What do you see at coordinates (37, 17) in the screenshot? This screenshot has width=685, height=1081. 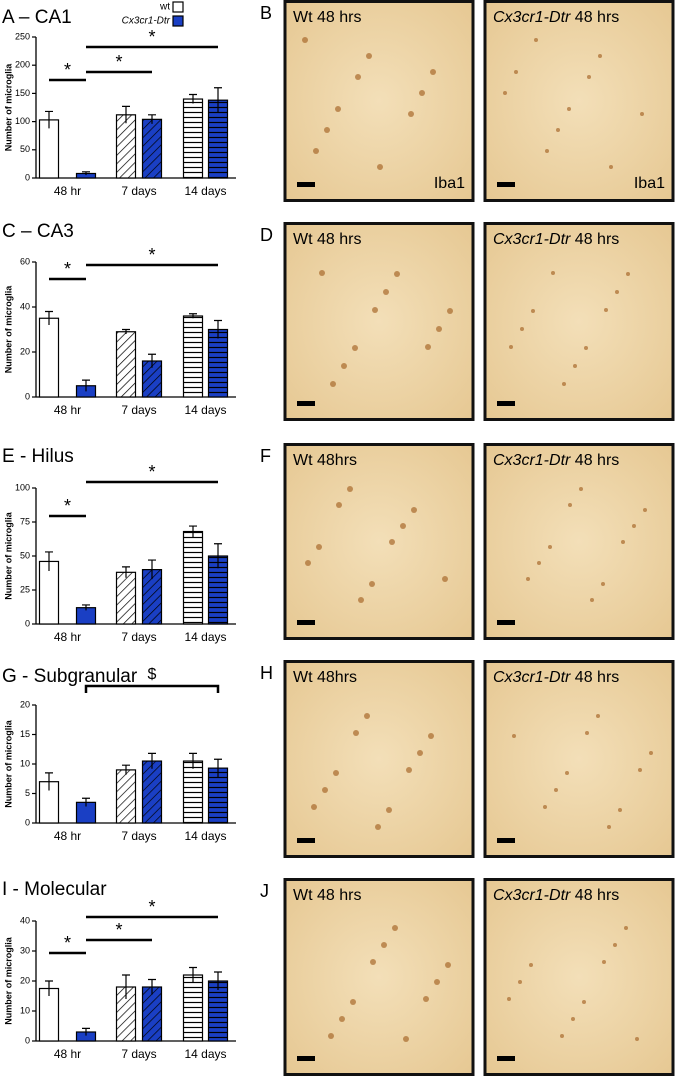 I see `chart-title: A – CA1` at bounding box center [37, 17].